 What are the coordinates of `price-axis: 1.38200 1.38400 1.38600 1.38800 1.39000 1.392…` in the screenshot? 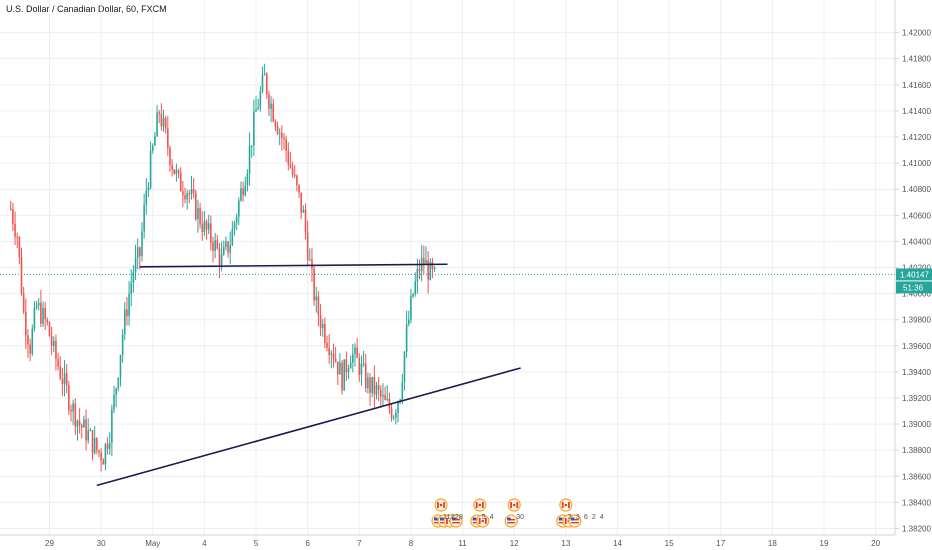 It's located at (913, 275).